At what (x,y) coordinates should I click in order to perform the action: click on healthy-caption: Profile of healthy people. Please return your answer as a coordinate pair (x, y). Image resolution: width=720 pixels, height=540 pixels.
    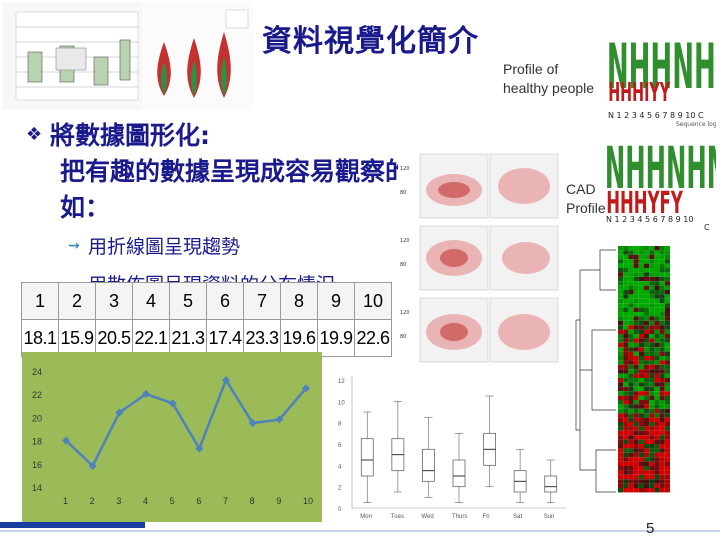
    Looking at the image, I should click on (548, 79).